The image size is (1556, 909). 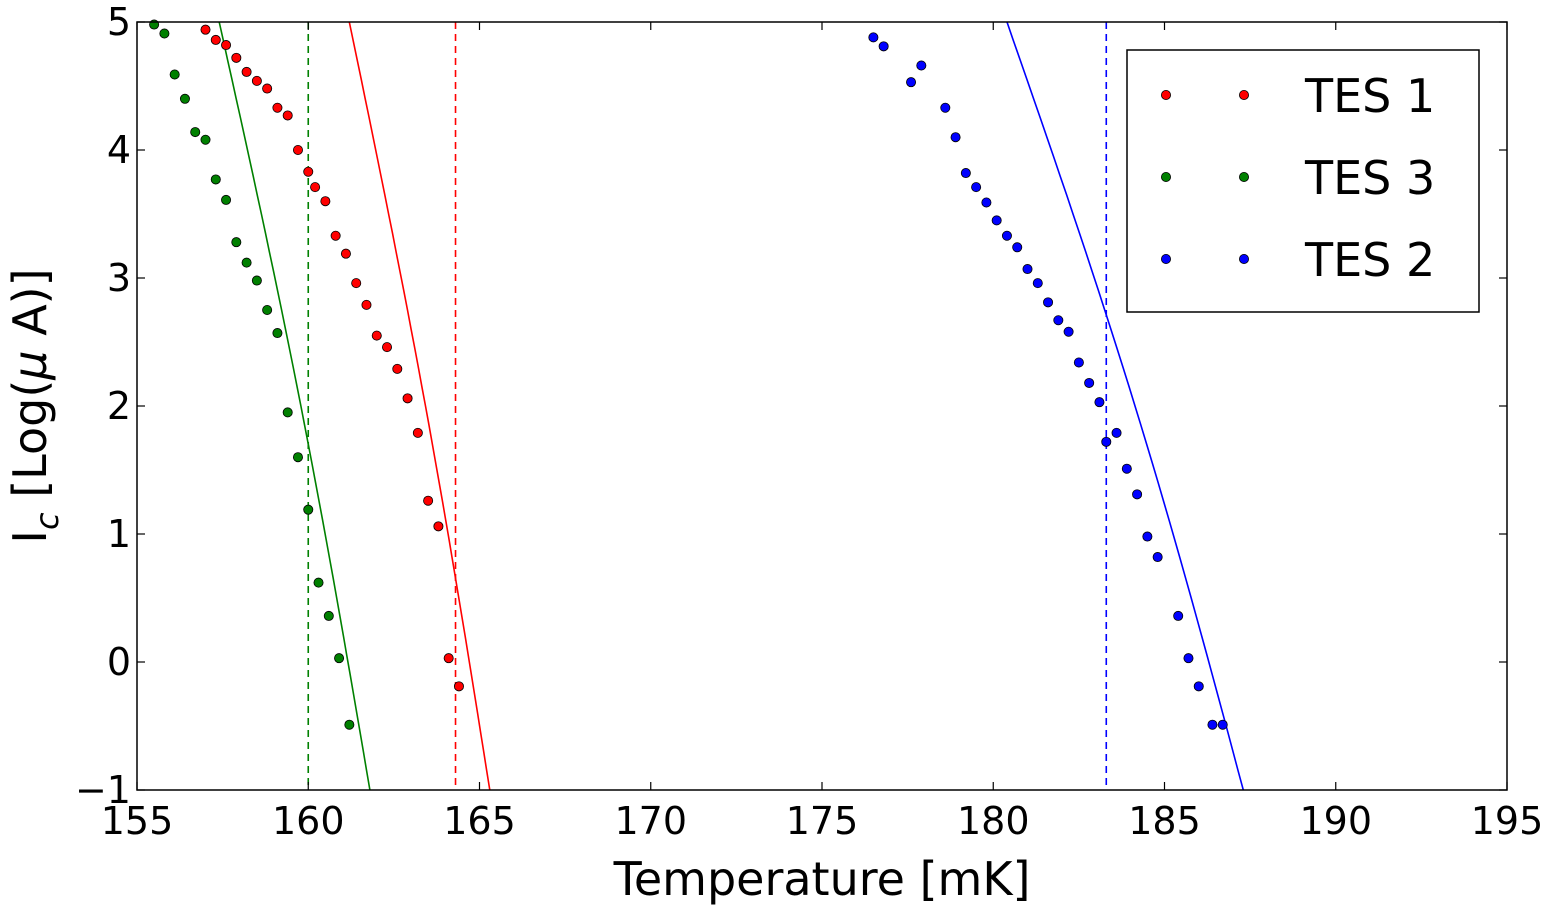 I want to click on x-tick-label-195: 195, so click(x=1507, y=821).